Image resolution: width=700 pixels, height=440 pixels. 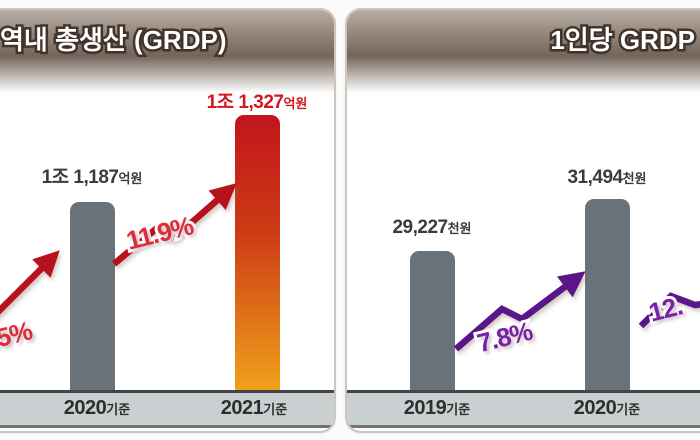 What do you see at coordinates (118, 409) in the screenshot?
I see `category-2020-suffix: 기준` at bounding box center [118, 409].